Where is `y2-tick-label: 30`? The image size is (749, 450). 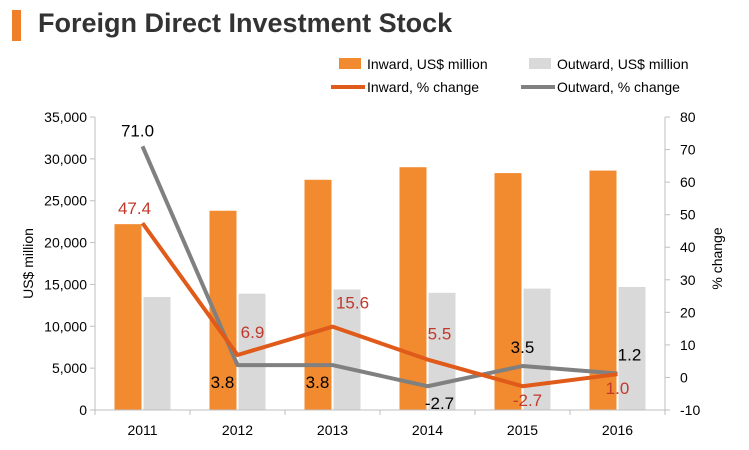 y2-tick-label: 30 is located at coordinates (688, 280).